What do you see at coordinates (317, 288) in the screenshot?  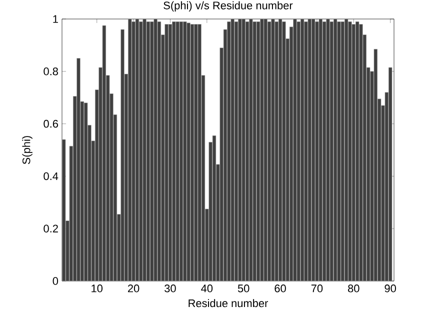 I see `x-tick-label: 70` at bounding box center [317, 288].